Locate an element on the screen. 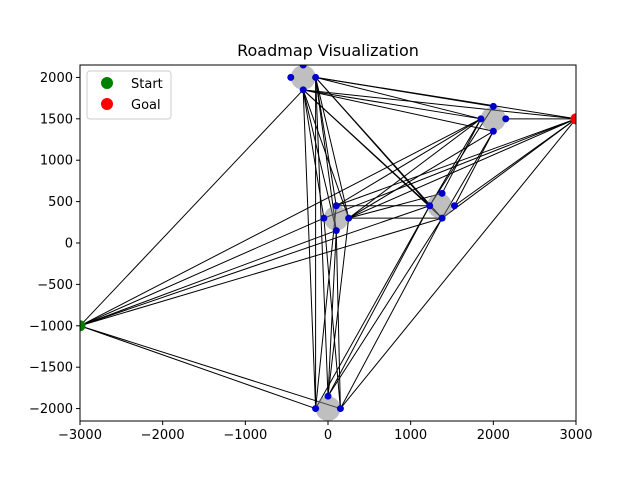 Image resolution: width=640 pixels, height=480 pixels. x-tick-label: −3000 is located at coordinates (80, 435).